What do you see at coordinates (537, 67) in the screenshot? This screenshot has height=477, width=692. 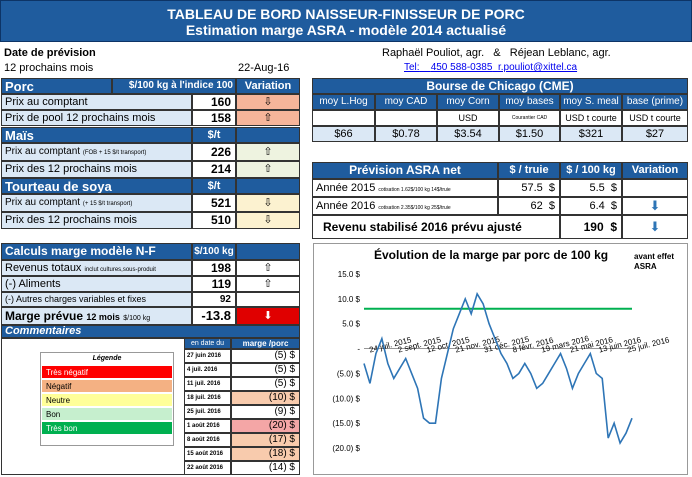 I see `email-link: r.pouliot@xittel.ca` at bounding box center [537, 67].